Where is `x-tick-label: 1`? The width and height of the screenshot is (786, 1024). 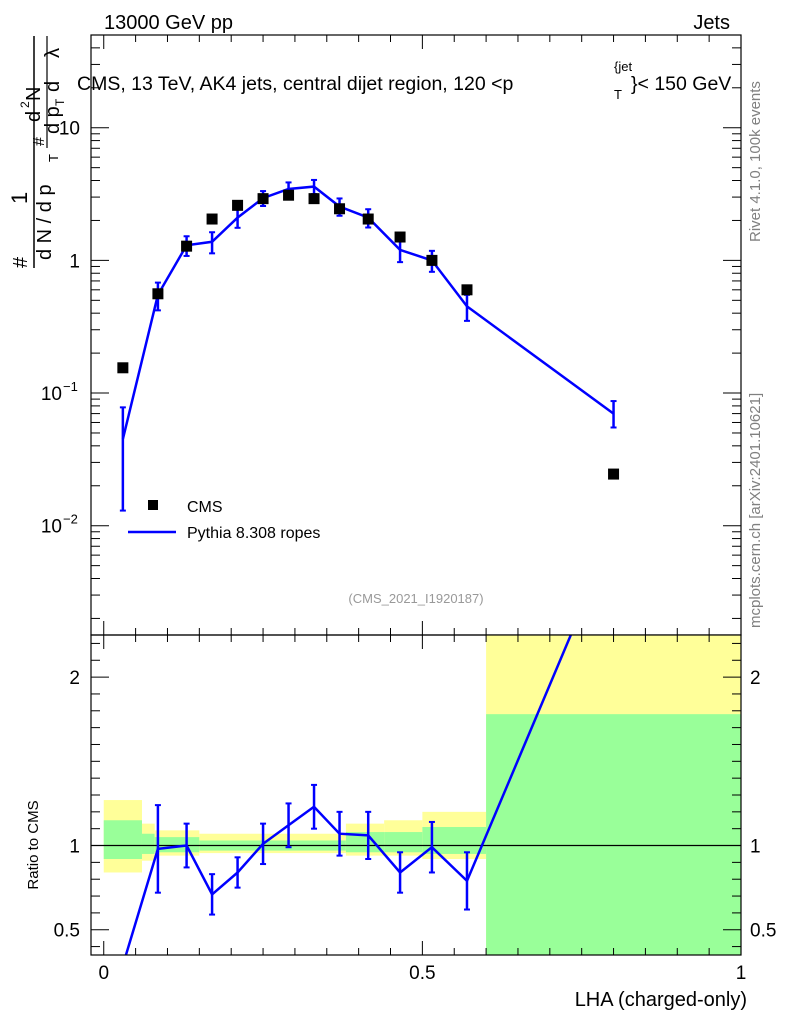
x-tick-label: 1 is located at coordinates (741, 973).